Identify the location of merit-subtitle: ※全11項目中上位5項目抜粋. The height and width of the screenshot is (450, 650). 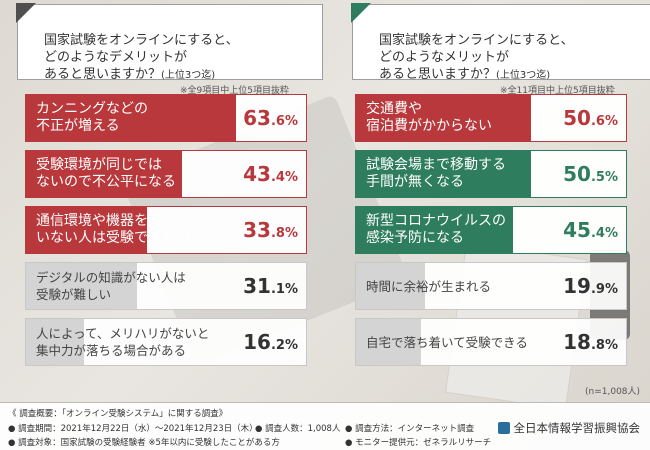
(557, 91).